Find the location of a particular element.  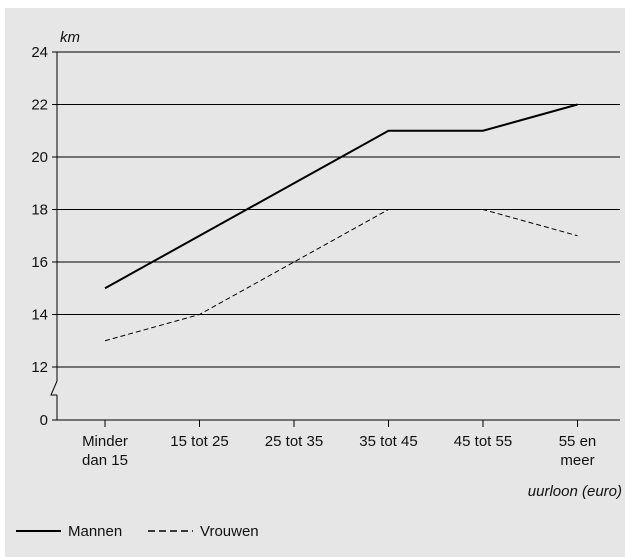

y-tick-label: 14 is located at coordinates (39, 315).